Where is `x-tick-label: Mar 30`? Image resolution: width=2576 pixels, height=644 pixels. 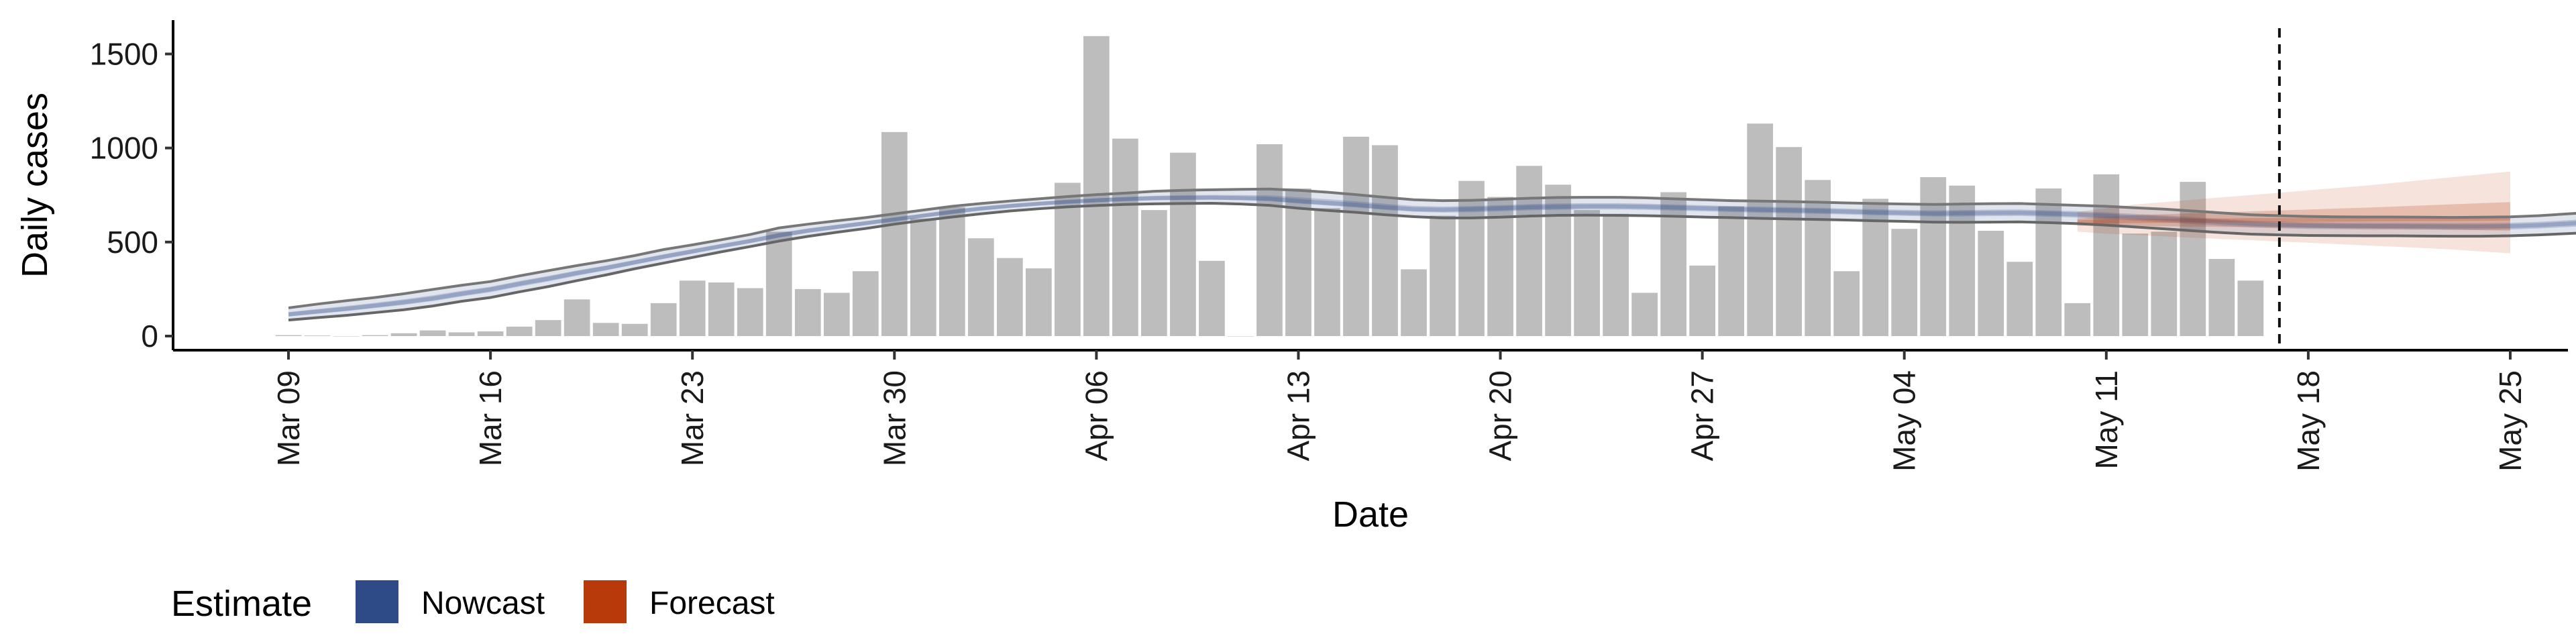 x-tick-label: Mar 30 is located at coordinates (894, 418).